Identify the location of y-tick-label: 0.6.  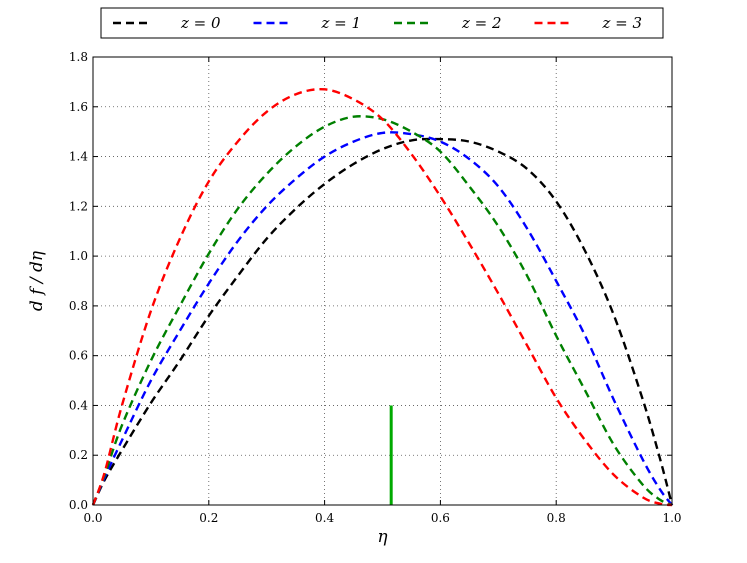
(78, 356).